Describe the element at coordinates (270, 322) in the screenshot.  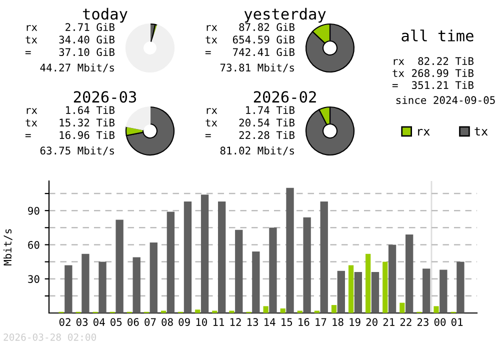
I see `x-tick-label: 14` at that location.